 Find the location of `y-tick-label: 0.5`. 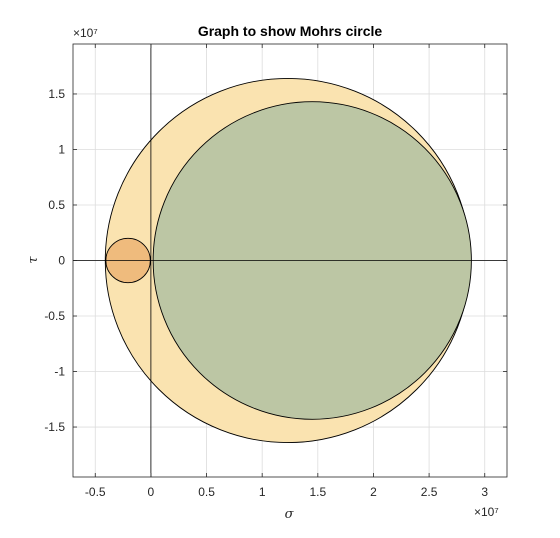

y-tick-label: 0.5 is located at coordinates (56, 205).